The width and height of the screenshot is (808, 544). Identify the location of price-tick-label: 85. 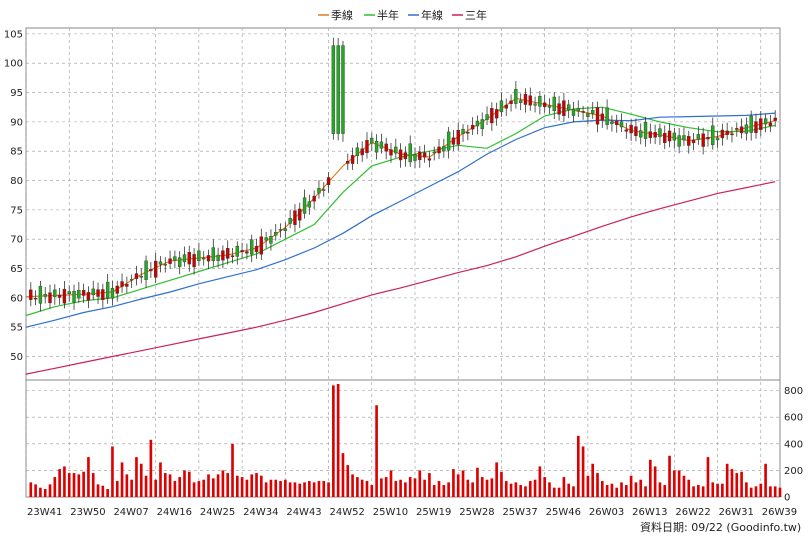
(16, 152).